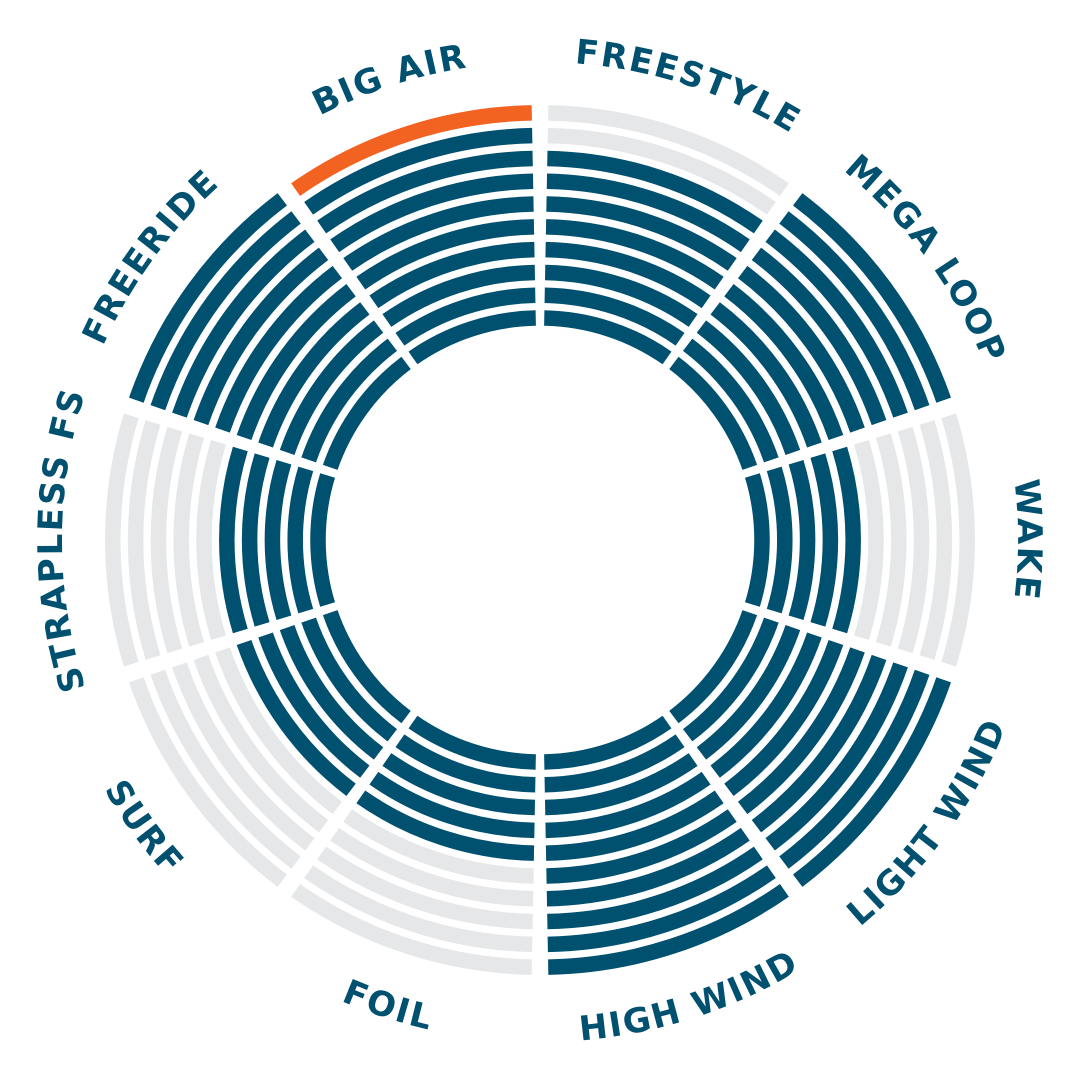  What do you see at coordinates (143, 828) in the screenshot?
I see `label-surf: SURF` at bounding box center [143, 828].